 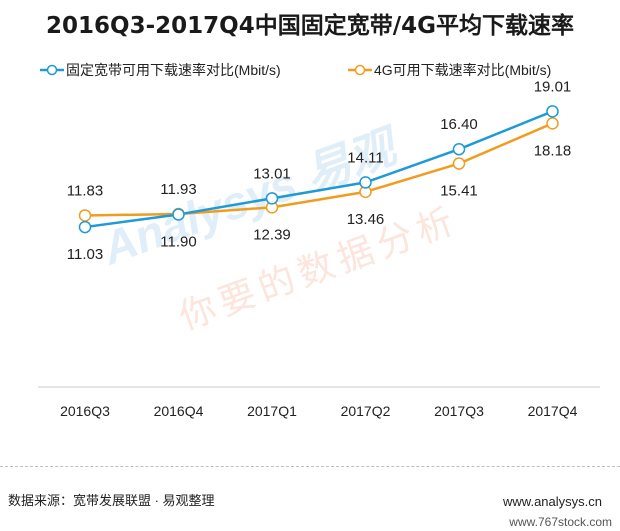 What do you see at coordinates (173, 70) in the screenshot?
I see `legend-label: 固定宽带可用下载速率对比(Mbit/s)` at bounding box center [173, 70].